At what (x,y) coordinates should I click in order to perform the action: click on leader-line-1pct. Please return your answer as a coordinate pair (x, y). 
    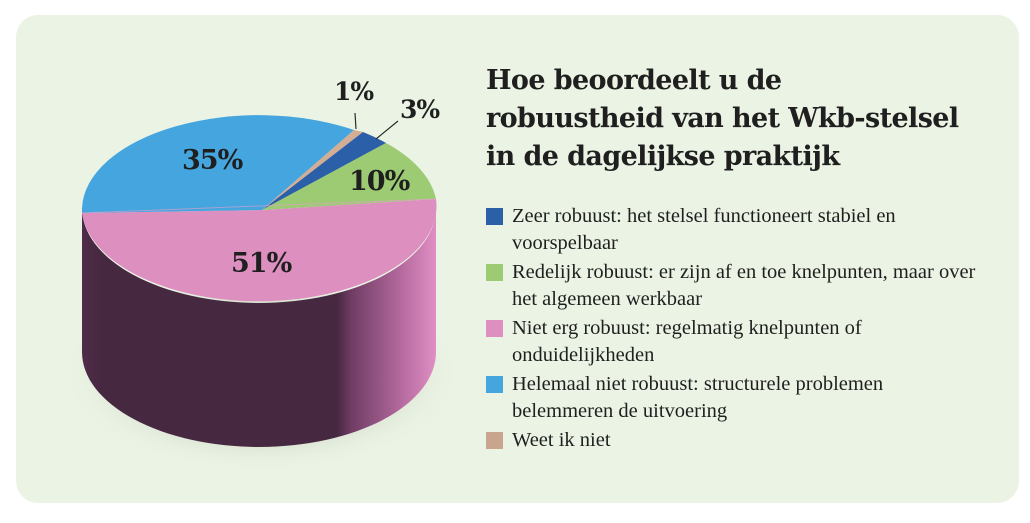
    Looking at the image, I should click on (355, 121).